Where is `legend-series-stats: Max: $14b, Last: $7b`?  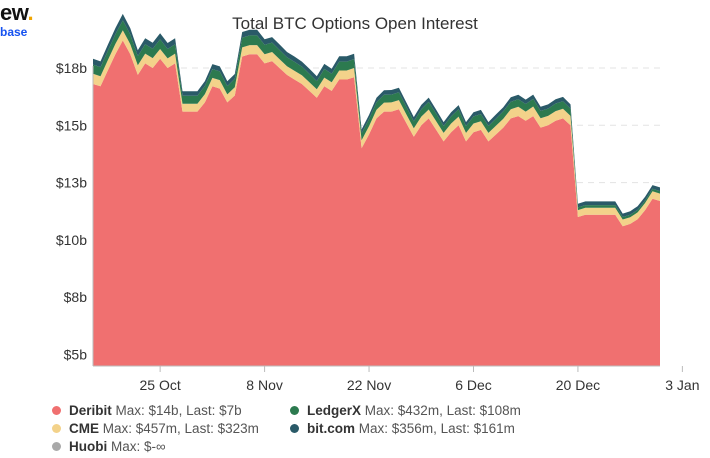
legend-series-stats: Max: $14b, Last: $7b is located at coordinates (178, 410).